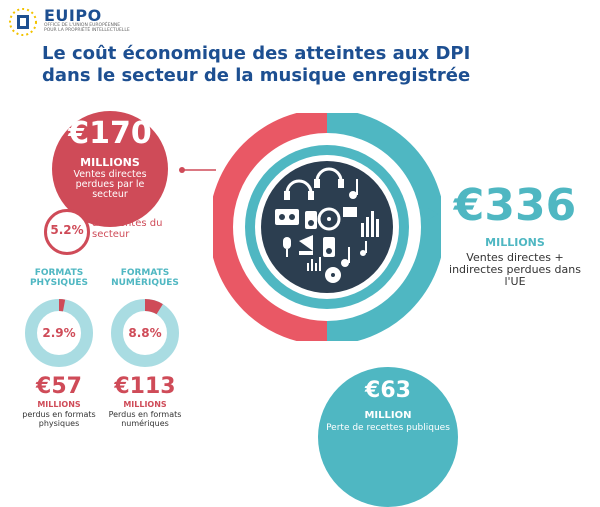 The image size is (600, 507). I want to click on format-digital-percent: 8.8%, so click(145, 333).